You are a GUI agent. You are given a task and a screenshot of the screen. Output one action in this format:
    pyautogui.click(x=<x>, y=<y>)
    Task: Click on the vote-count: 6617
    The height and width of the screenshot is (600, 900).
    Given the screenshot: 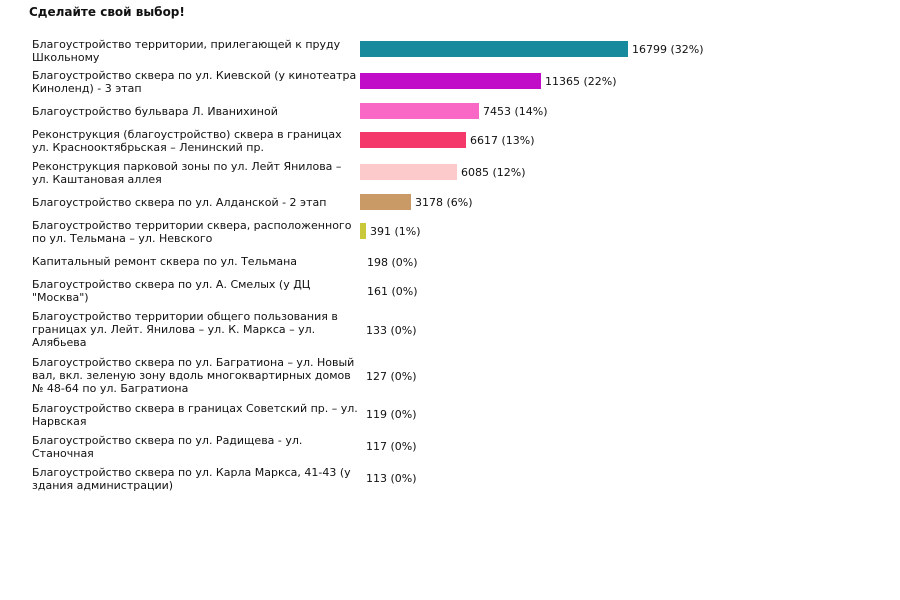 What is the action you would take?
    pyautogui.click(x=484, y=140)
    